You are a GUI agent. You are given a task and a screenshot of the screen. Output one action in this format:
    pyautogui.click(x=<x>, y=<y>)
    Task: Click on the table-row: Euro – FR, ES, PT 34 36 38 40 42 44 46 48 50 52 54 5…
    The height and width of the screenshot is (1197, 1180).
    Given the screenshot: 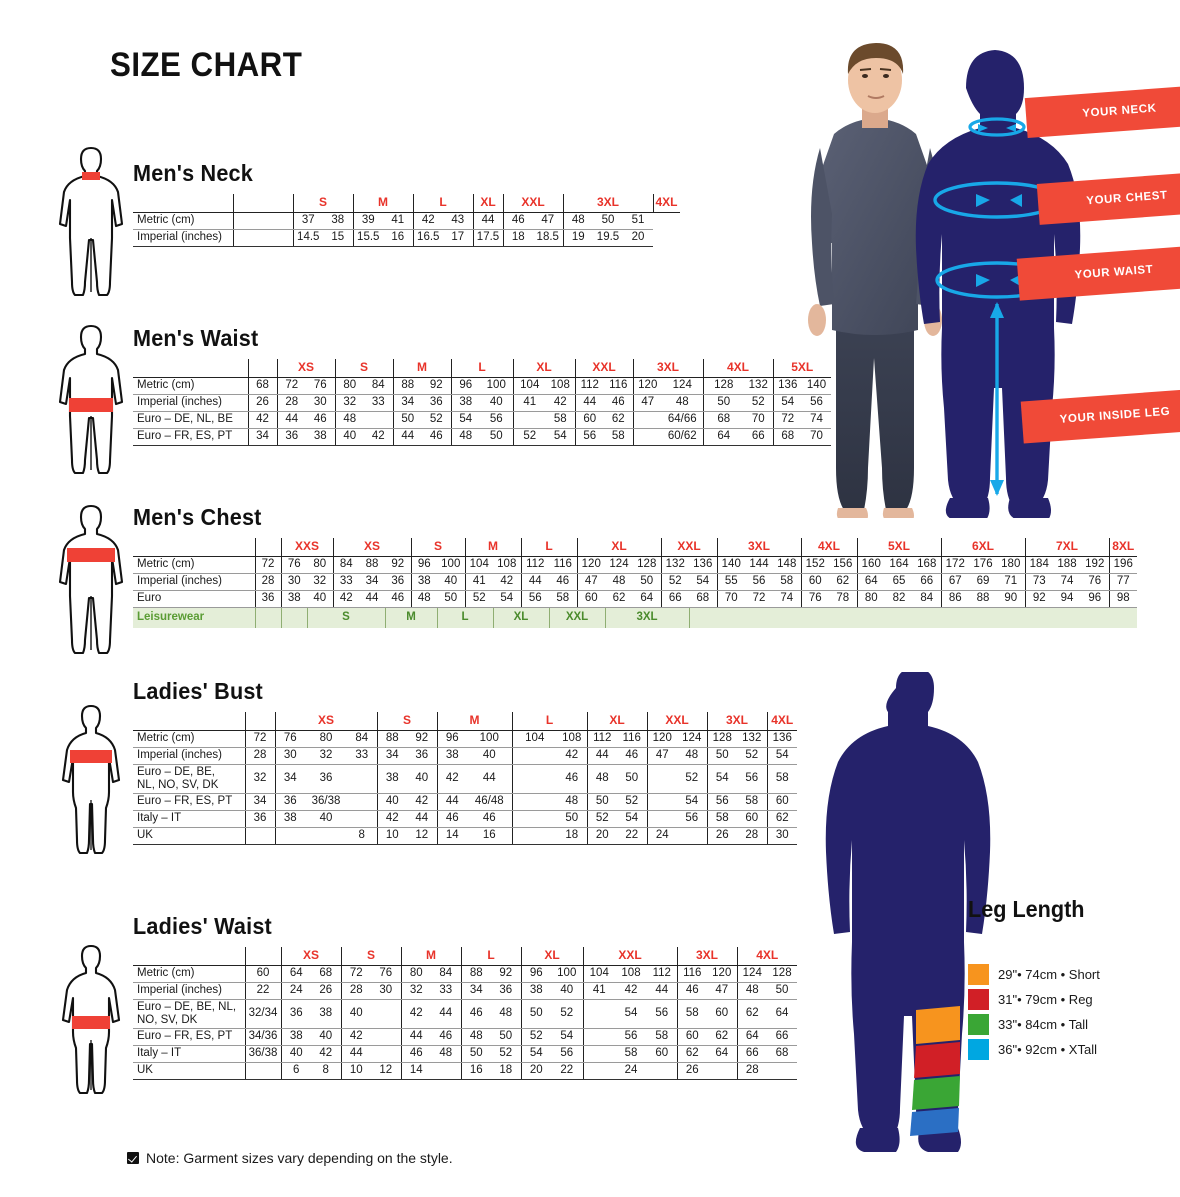 What is the action you would take?
    pyautogui.click(x=482, y=437)
    